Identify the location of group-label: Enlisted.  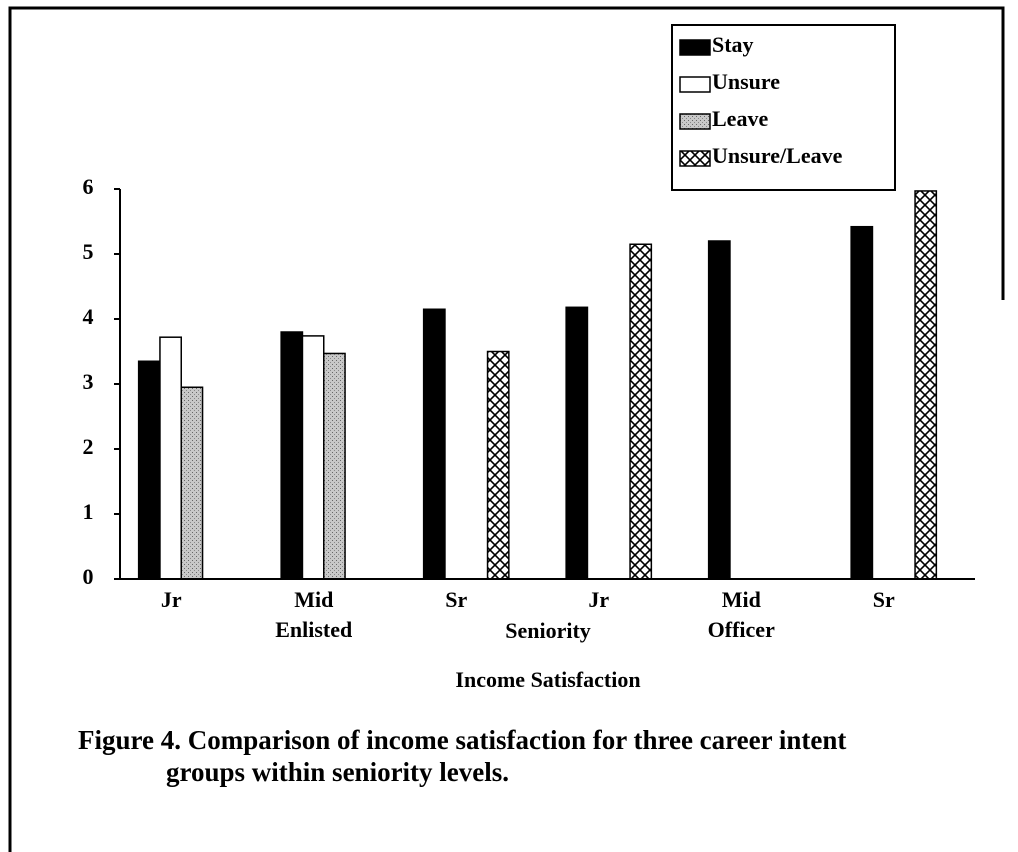
(313, 629).